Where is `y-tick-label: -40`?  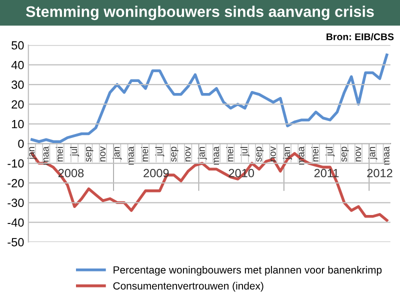
y-tick-label: -40 is located at coordinates (16, 222).